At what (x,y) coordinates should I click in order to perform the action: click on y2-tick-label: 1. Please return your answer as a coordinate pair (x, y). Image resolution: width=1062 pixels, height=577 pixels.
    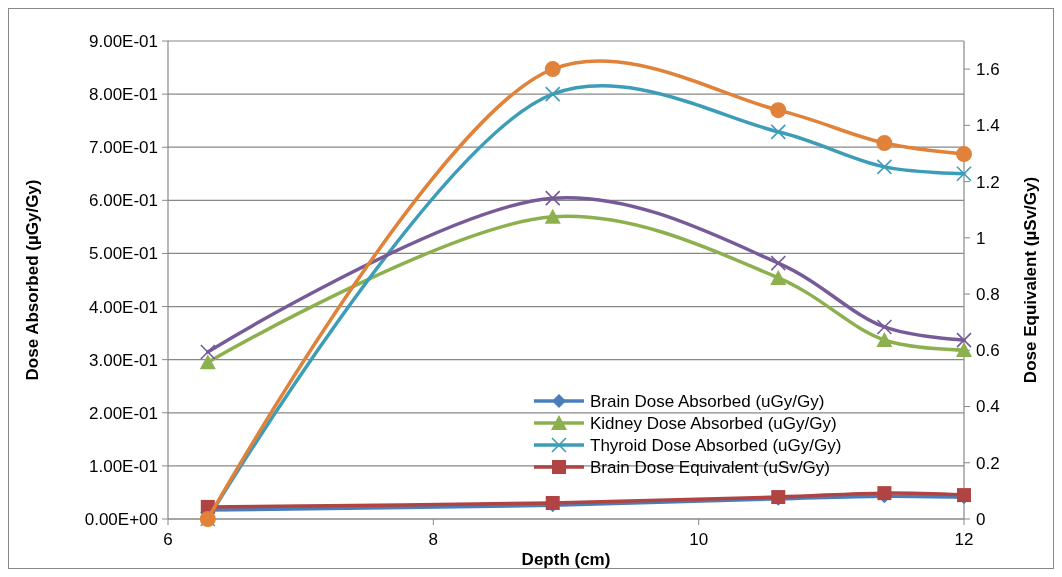
    Looking at the image, I should click on (981, 238).